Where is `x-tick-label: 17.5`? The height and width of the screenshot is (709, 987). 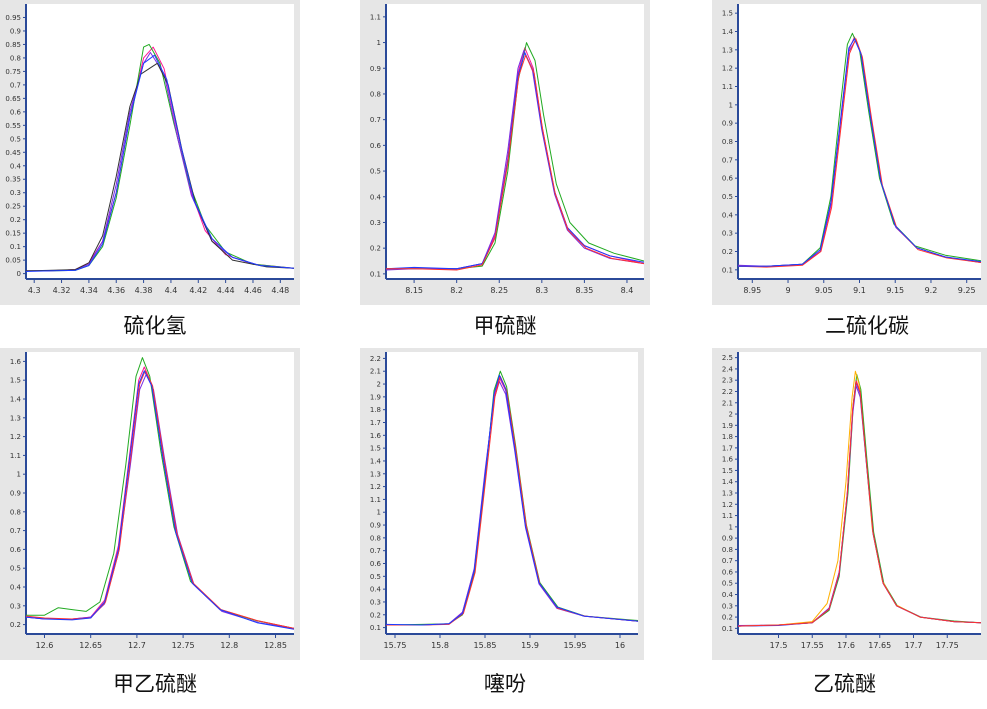 x-tick-label: 17.5 is located at coordinates (779, 645).